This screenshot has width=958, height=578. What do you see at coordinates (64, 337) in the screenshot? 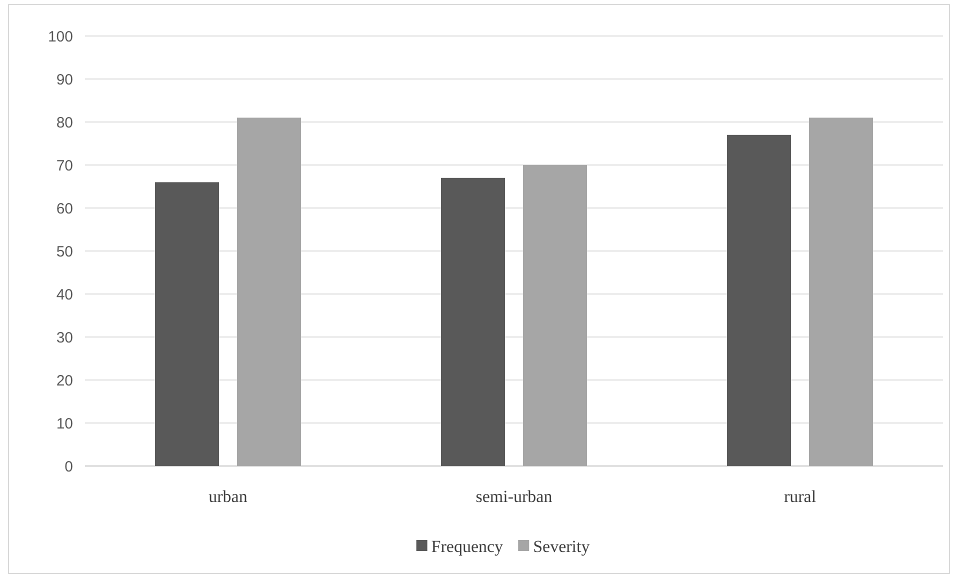
I see `y-tick-label: 30` at bounding box center [64, 337].